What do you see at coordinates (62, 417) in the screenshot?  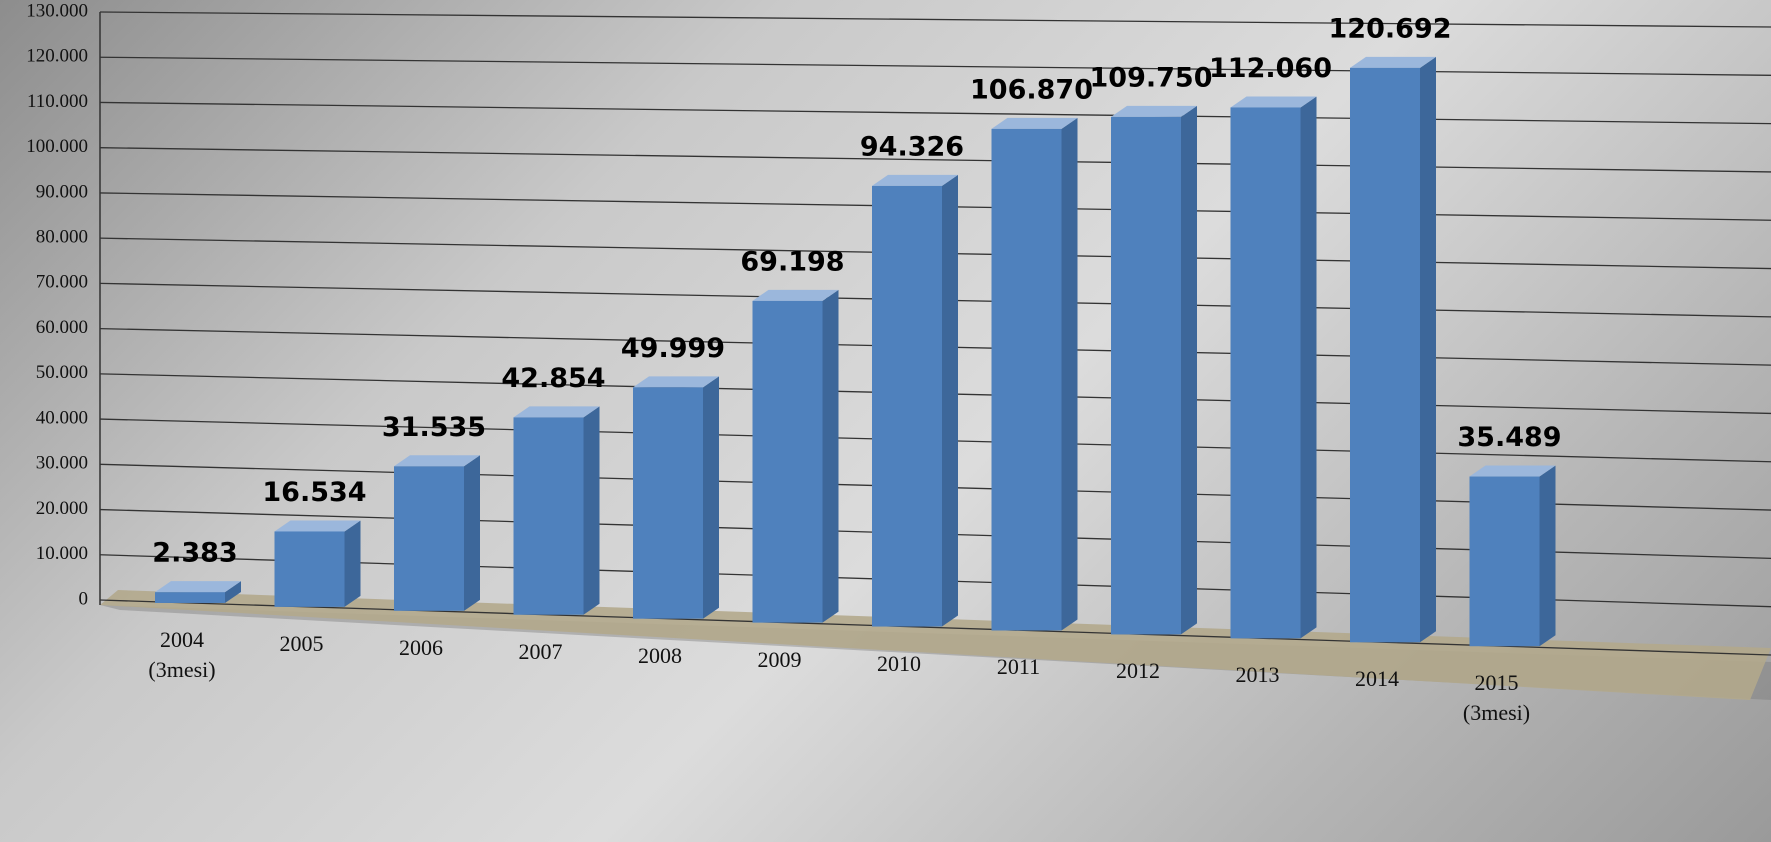 I see `y-tick-label: 40.000` at bounding box center [62, 417].